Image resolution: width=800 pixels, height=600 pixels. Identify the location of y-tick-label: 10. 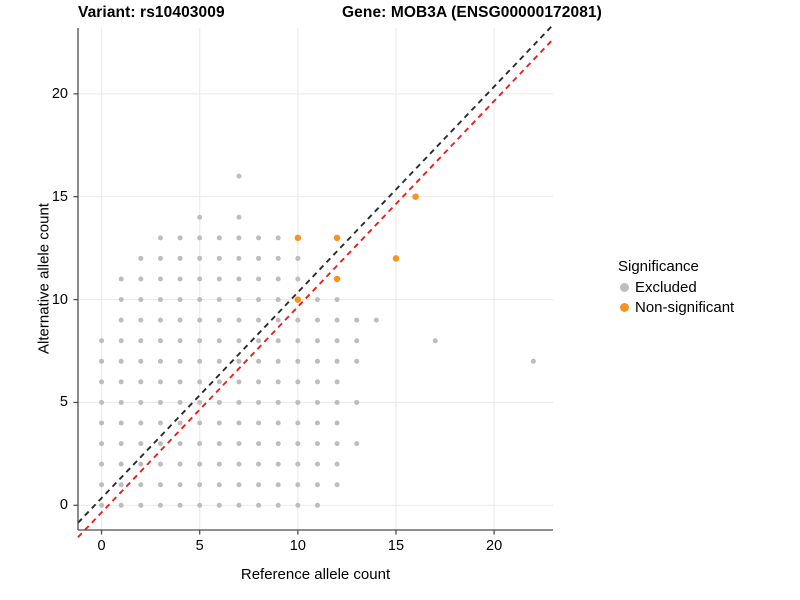
(59, 299).